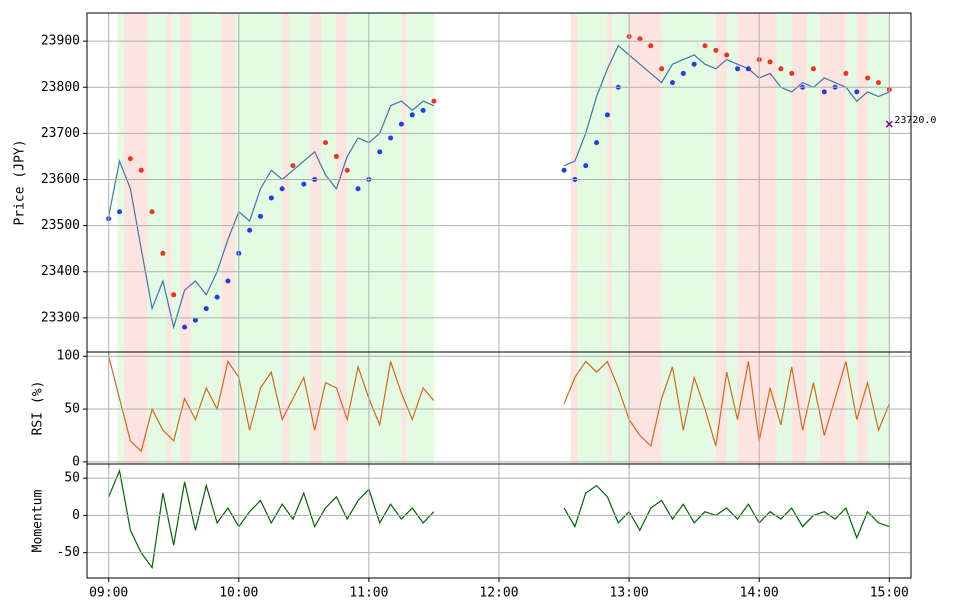  I want to click on annotation-label: 23720.0, so click(915, 120).